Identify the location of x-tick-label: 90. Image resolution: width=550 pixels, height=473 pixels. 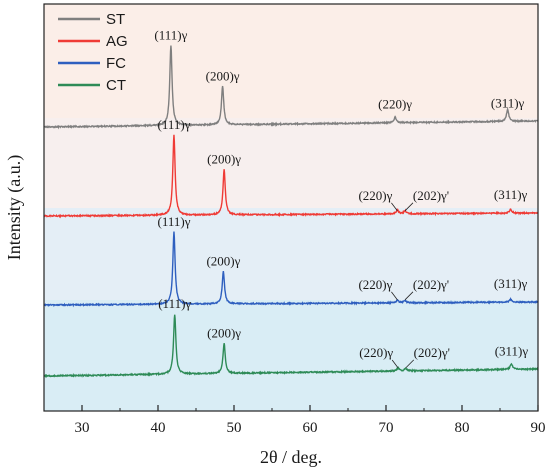
(538, 428).